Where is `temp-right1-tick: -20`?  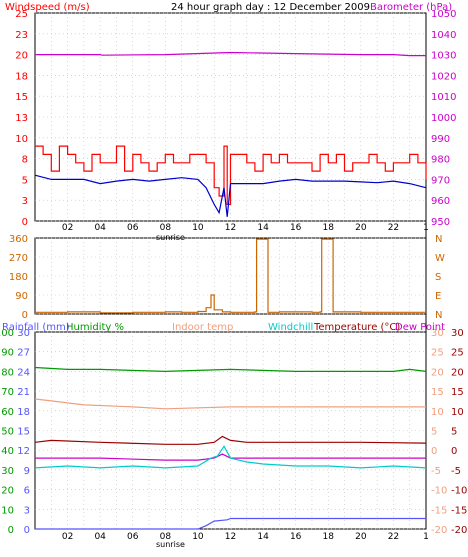 temp-right1-tick: -20 is located at coordinates (439, 530).